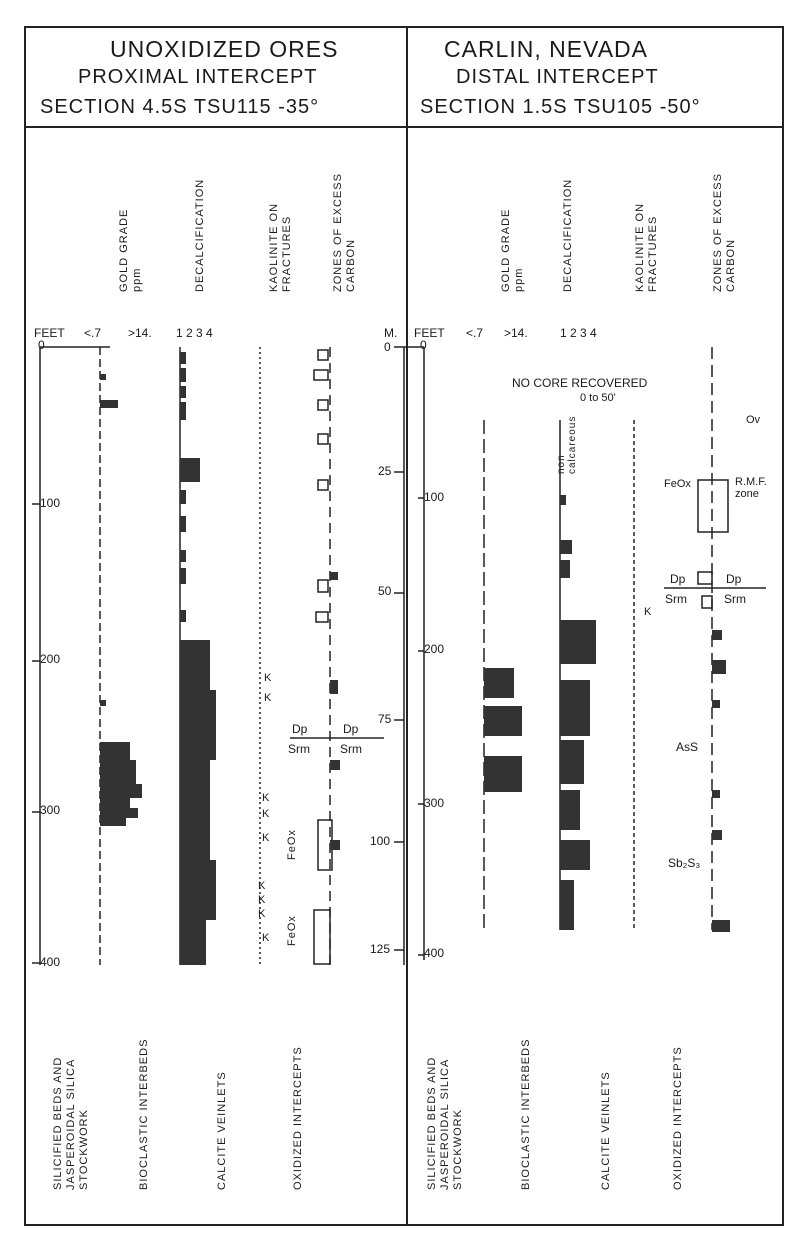 The width and height of the screenshot is (786, 1238). What do you see at coordinates (299, 749) in the screenshot?
I see `left-srm-label-1: Srm` at bounding box center [299, 749].